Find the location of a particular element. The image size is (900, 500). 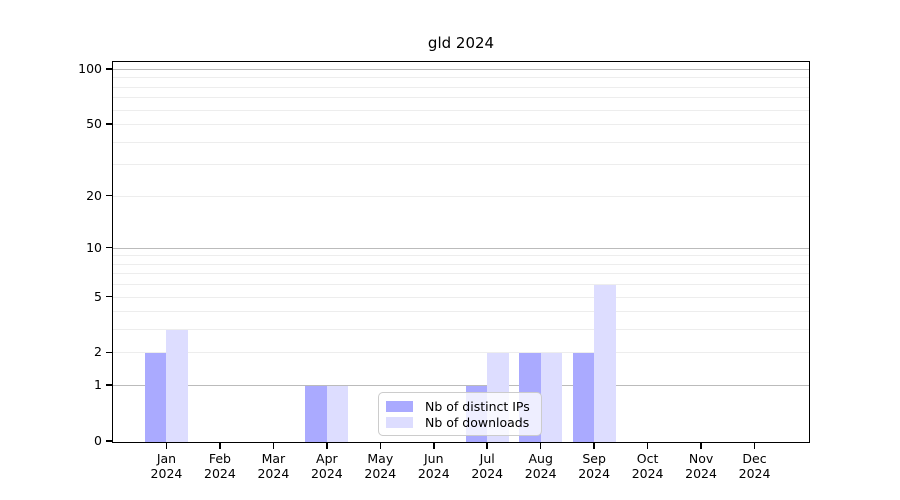

x-tick-label-feb: Feb 2024 is located at coordinates (220, 466).